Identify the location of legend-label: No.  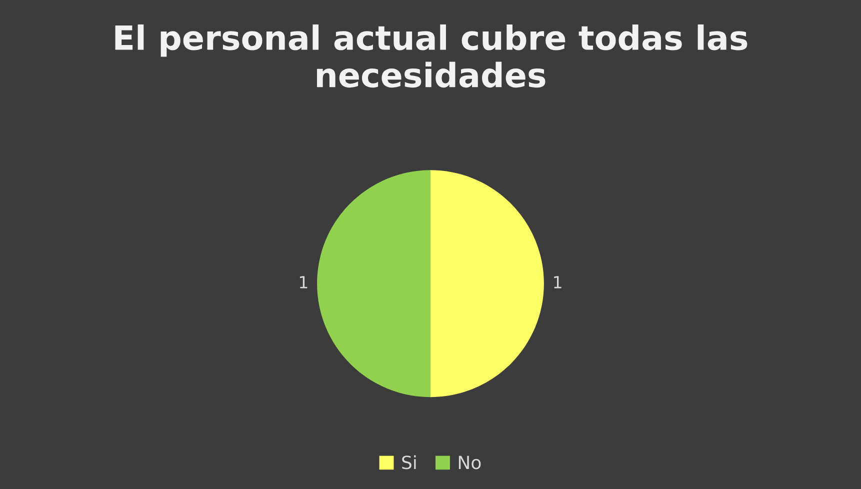
(469, 463).